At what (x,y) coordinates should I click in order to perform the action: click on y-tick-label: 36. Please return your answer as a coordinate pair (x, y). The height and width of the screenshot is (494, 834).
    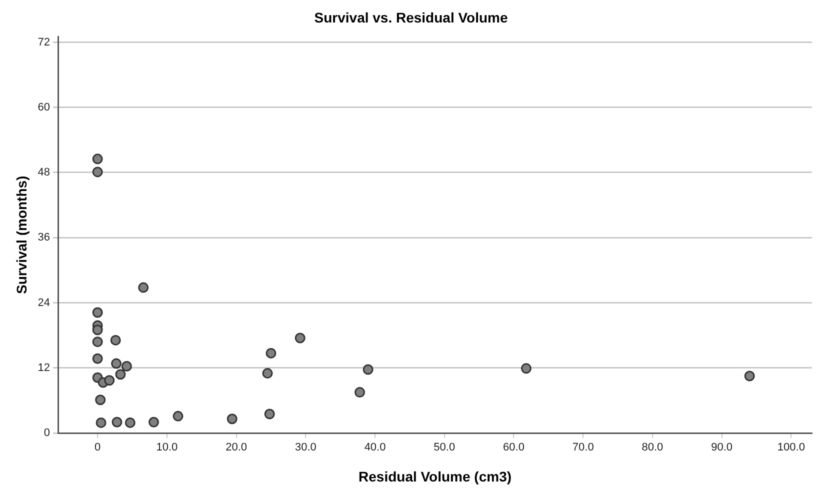
    Looking at the image, I should click on (44, 238).